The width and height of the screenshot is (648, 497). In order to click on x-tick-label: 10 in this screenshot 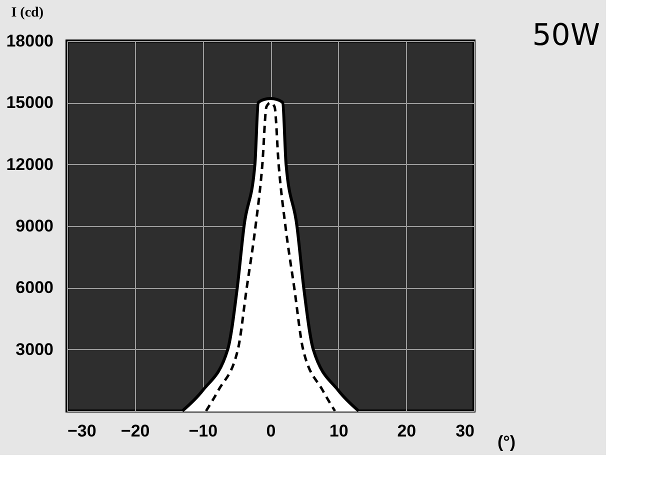, I will do `click(338, 431)`.